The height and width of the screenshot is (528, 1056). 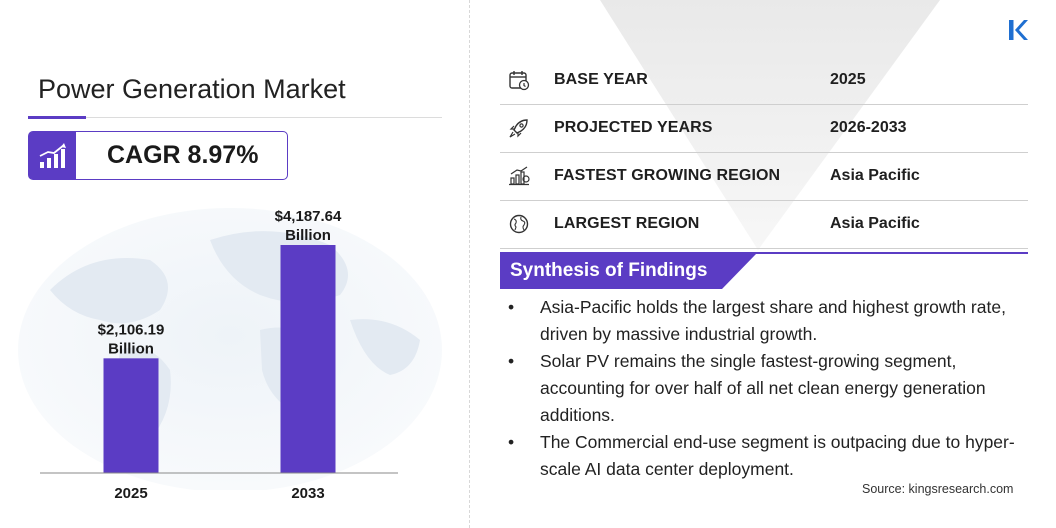 I want to click on info-row-fastest-growing-region: FASTEST GROWING REGION Asia Pacific, so click(x=764, y=177).